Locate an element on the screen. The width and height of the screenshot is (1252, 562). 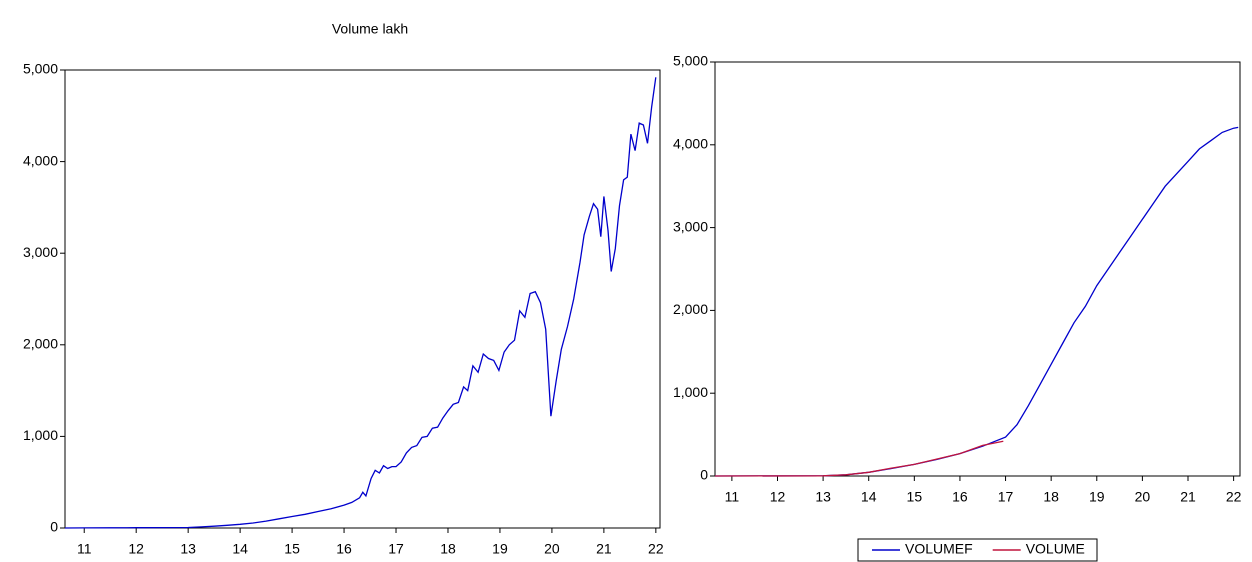
legend-label: VOLUME is located at coordinates (1055, 549).